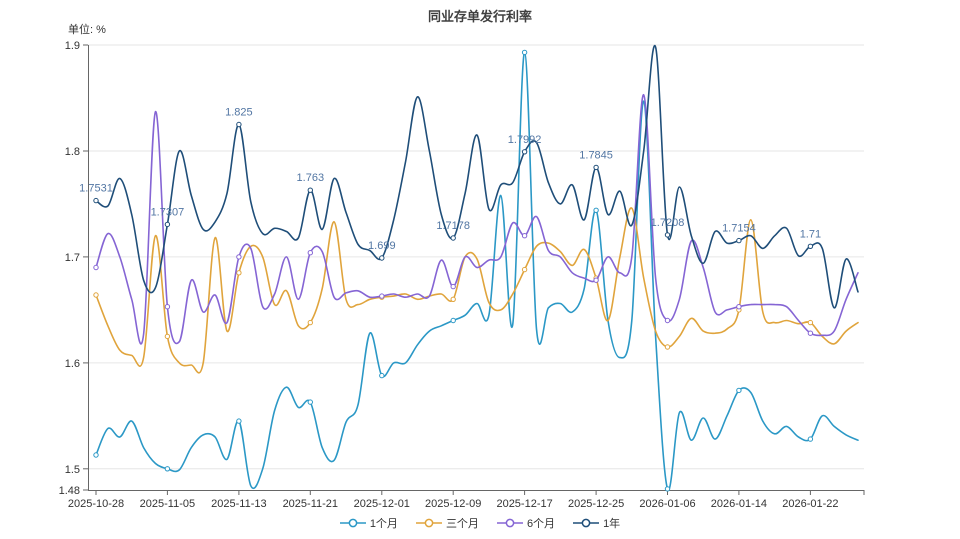 This screenshot has width=960, height=539. Describe the element at coordinates (525, 140) in the screenshot. I see `point-value-label: 1.7992` at that location.